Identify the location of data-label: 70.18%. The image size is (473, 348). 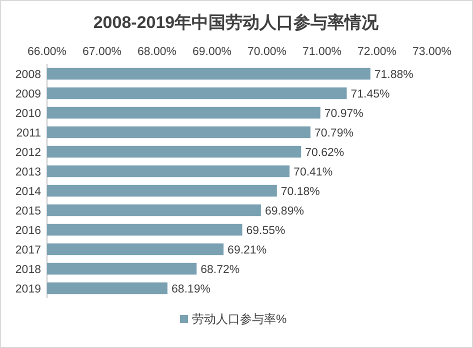
(300, 192).